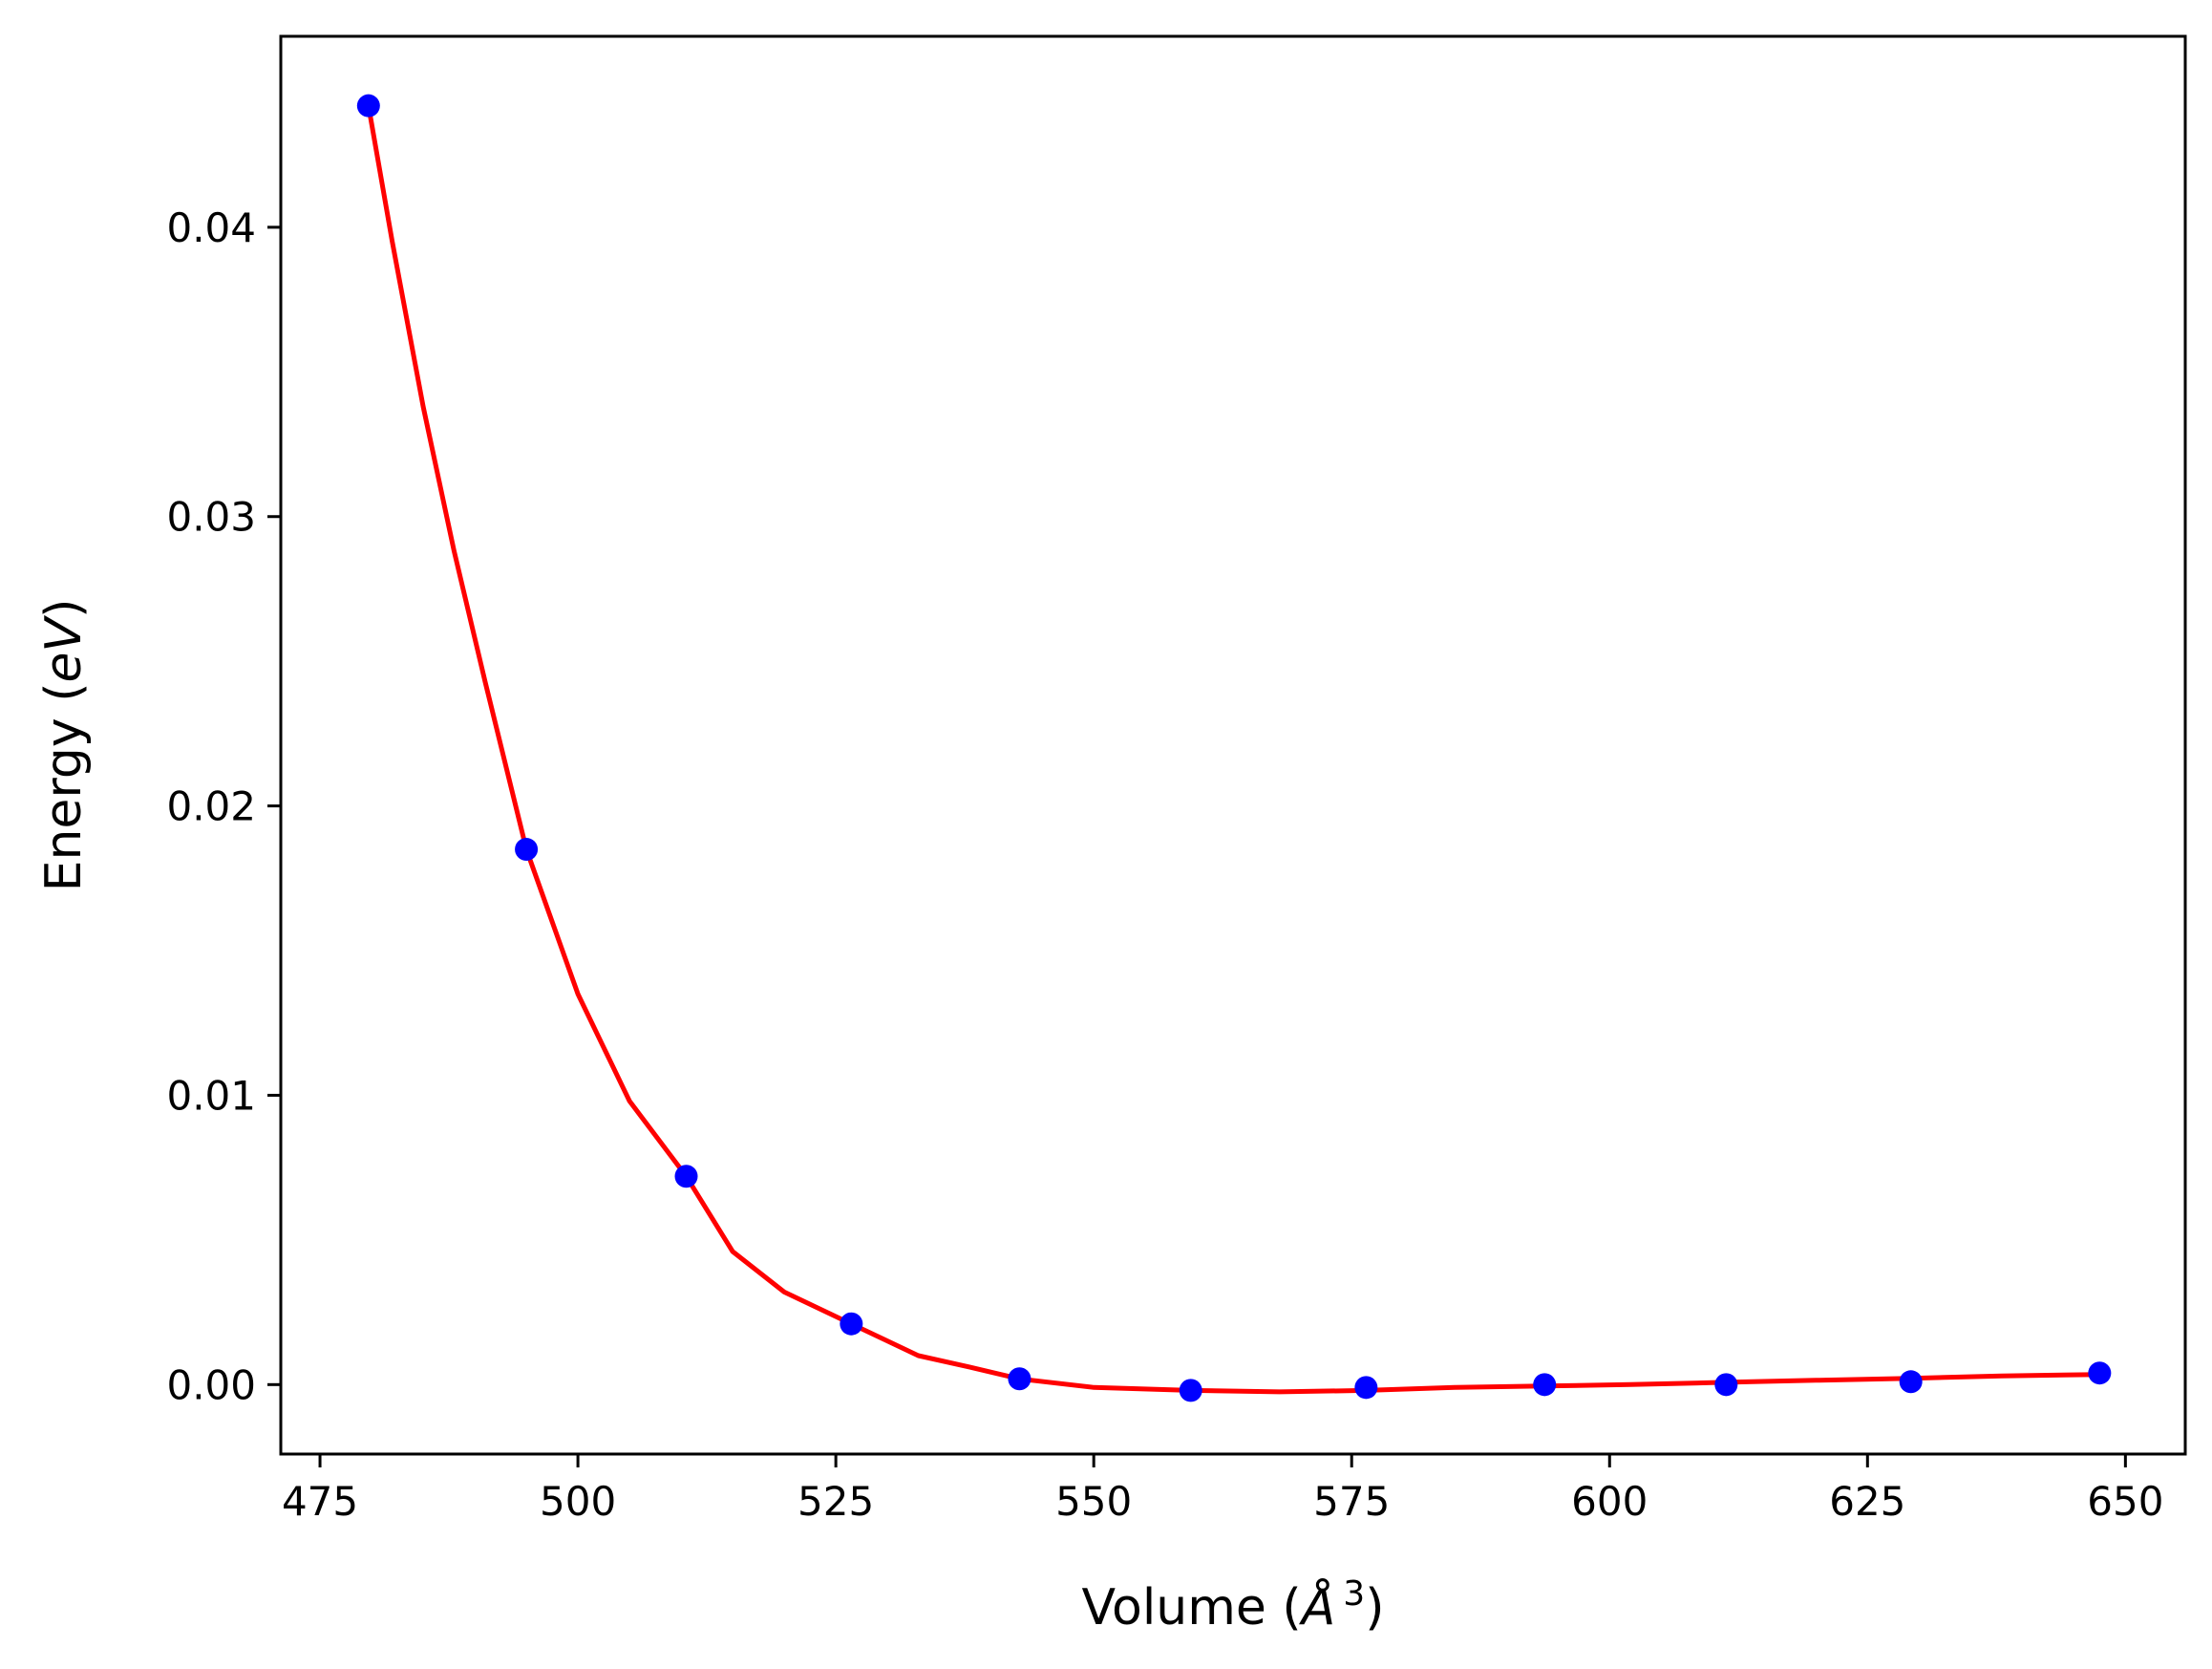 Image resolution: width=2212 pixels, height=1669 pixels. Describe the element at coordinates (64, 649) in the screenshot. I see `y-axis-label-symbol: eV` at that location.